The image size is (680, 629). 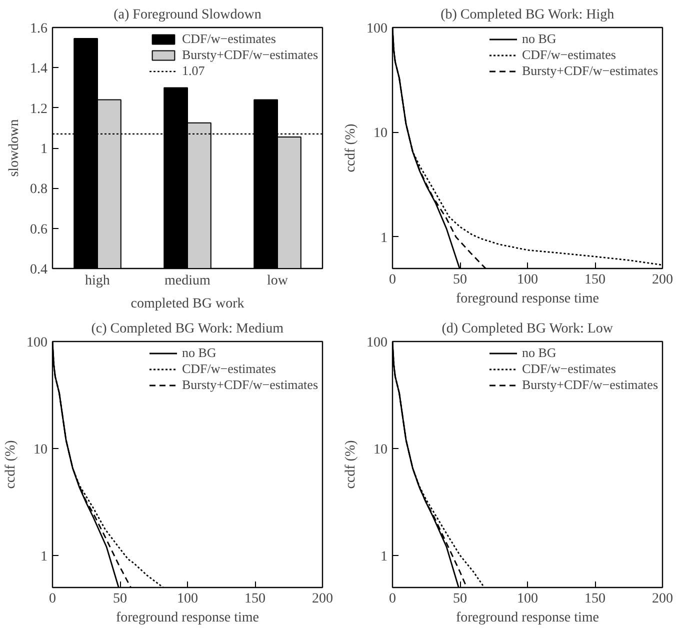 I want to click on y-axis-title: slowdown, so click(x=14, y=148).